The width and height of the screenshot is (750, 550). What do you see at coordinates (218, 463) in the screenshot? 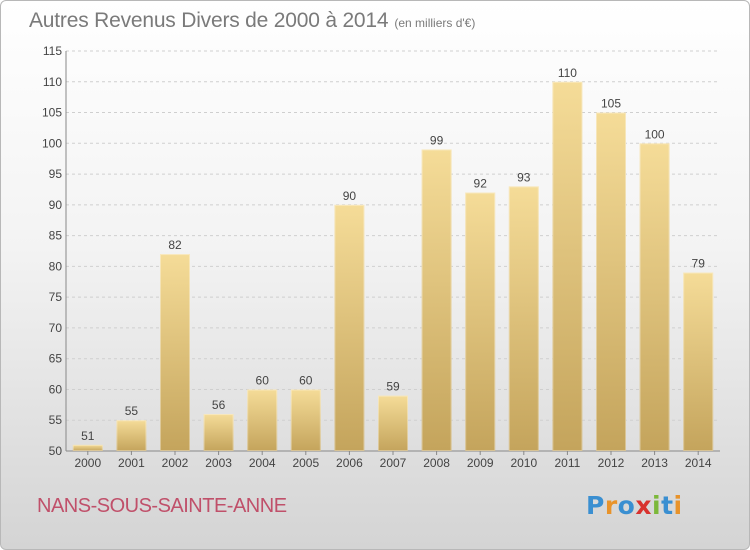
I see `x-tick-label: 2003` at bounding box center [218, 463].